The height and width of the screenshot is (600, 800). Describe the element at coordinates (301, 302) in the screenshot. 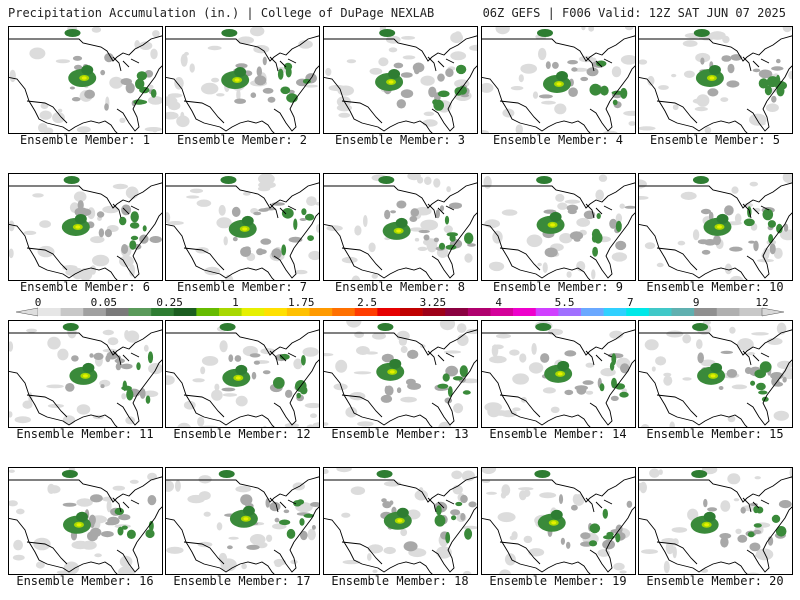

I see `colorbar-tick-label: 1.75` at that location.